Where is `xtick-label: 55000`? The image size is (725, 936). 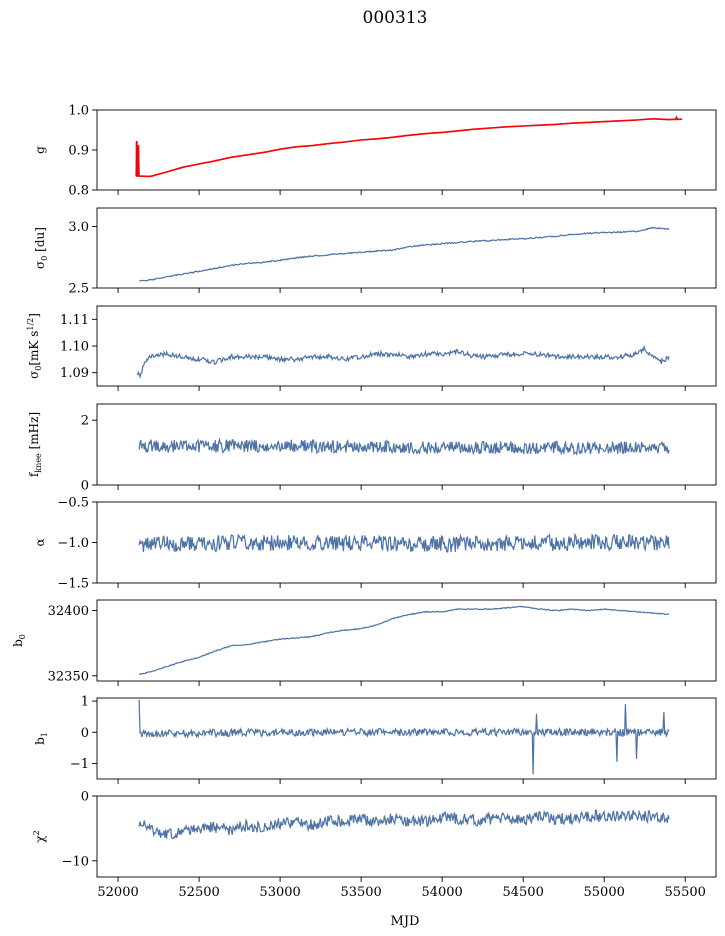 xtick-label: 55000 is located at coordinates (604, 892).